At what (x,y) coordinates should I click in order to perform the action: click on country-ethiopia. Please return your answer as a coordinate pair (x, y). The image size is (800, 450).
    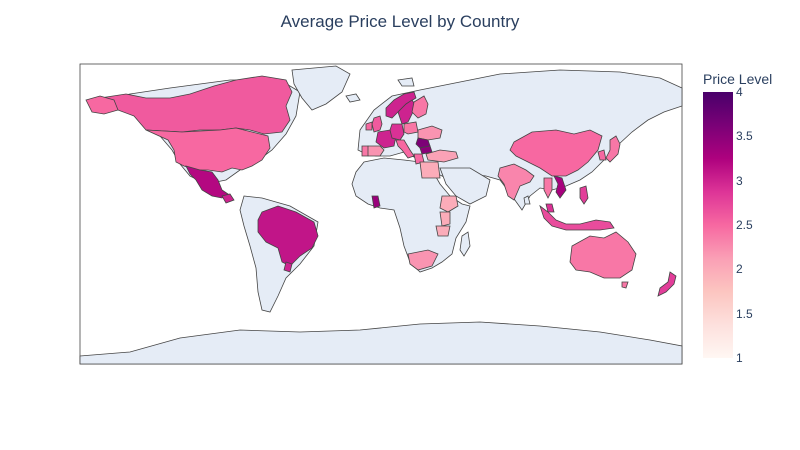
    Looking at the image, I should click on (449, 204).